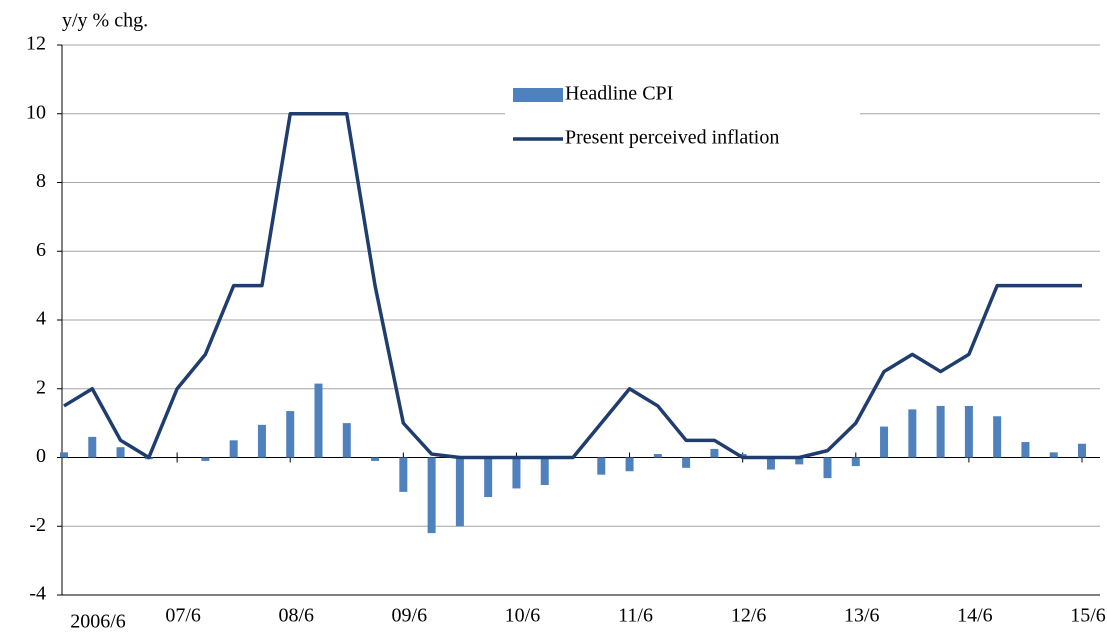 This screenshot has height=638, width=1107. I want to click on x-tick-label: 11/6, so click(635, 616).